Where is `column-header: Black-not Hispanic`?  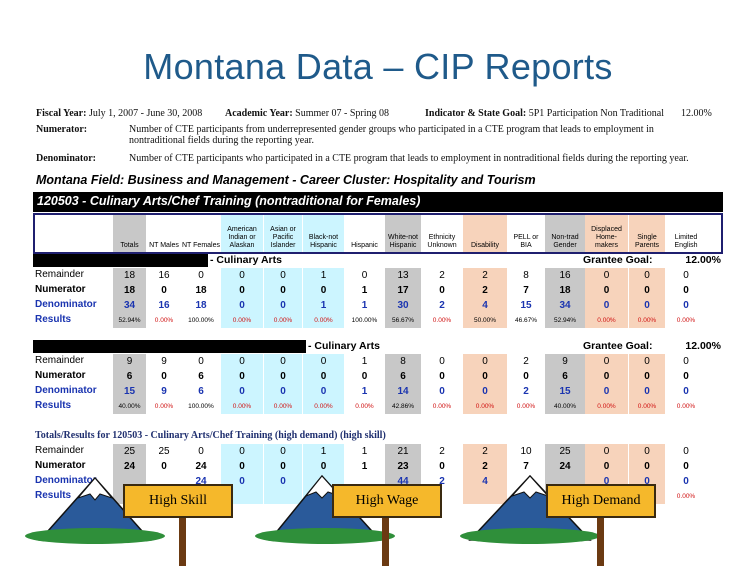
column-header: Black-not Hispanic is located at coordinates (323, 233).